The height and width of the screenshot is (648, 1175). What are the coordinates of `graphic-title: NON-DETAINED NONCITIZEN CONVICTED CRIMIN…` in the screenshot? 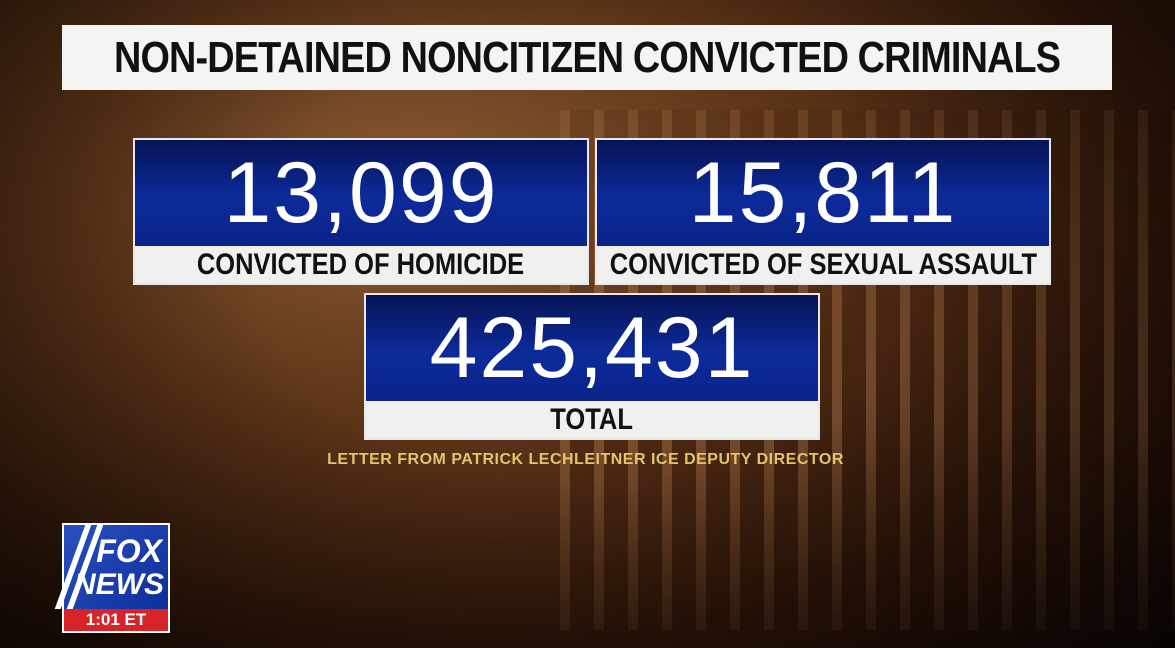 It's located at (587, 57).